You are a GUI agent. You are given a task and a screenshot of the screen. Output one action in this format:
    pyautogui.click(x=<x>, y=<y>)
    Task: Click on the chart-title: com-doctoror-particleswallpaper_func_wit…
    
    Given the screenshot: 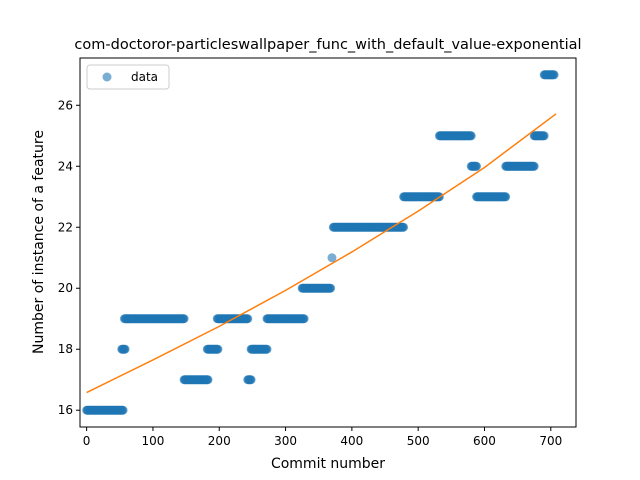 What is the action you would take?
    pyautogui.click(x=327, y=45)
    